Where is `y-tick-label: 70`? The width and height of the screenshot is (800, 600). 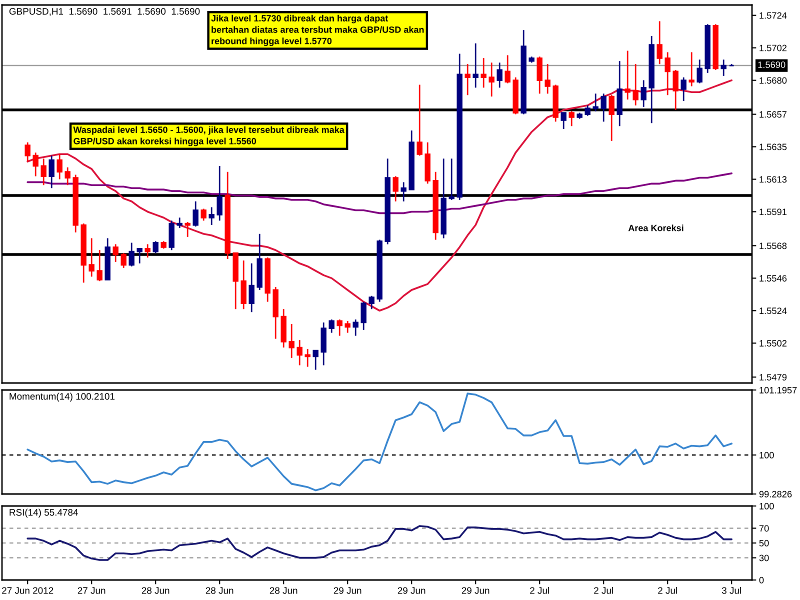 y-tick-label: 70 is located at coordinates (764, 528).